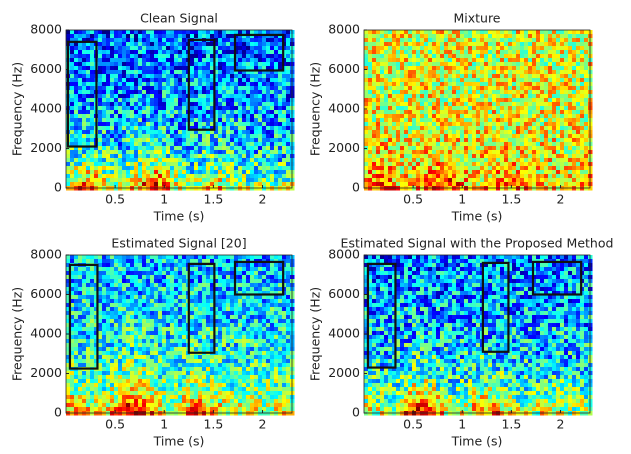  I want to click on x-tick-label: 0.5, so click(115, 199).